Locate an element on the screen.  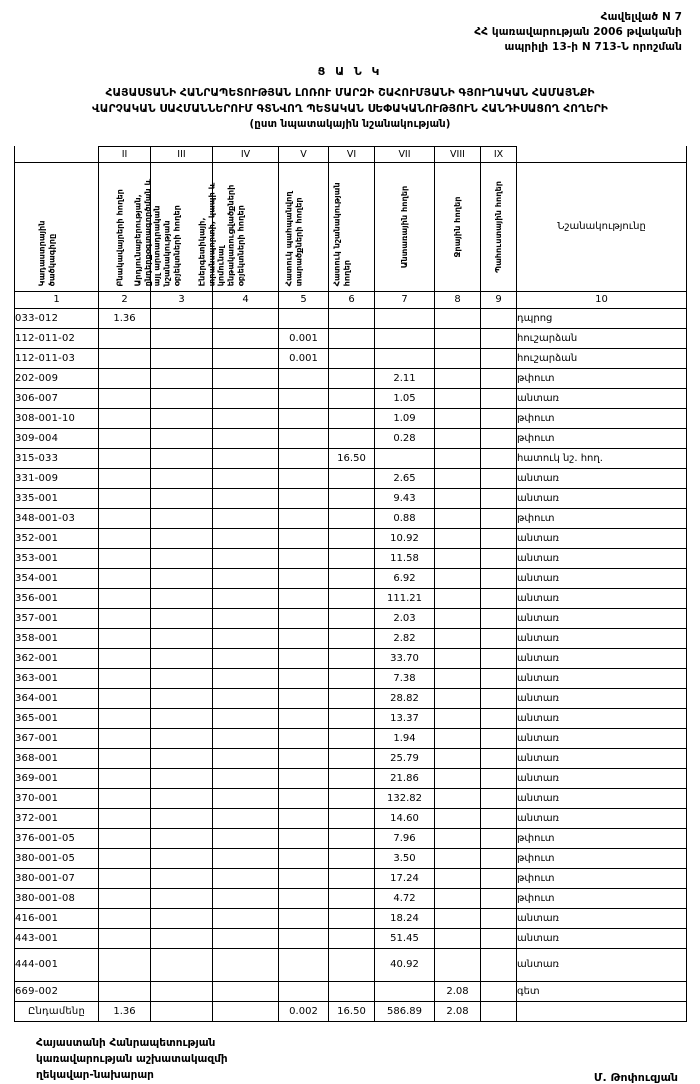
column-header-protected-areas-lands-label: Հատուկ պահպանվող տարածքների հողեր is located at coordinates (293, 239).